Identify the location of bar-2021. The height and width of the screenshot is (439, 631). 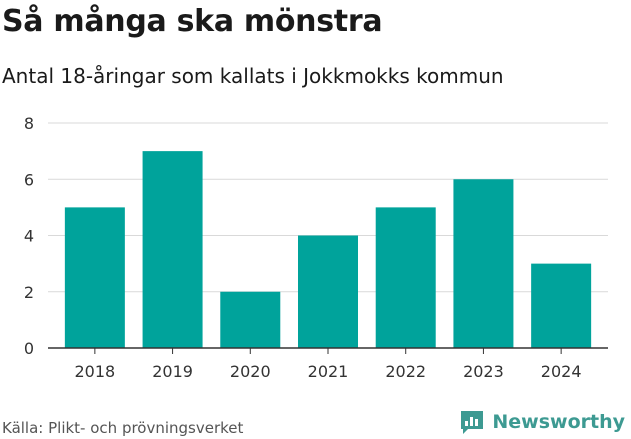
(328, 291).